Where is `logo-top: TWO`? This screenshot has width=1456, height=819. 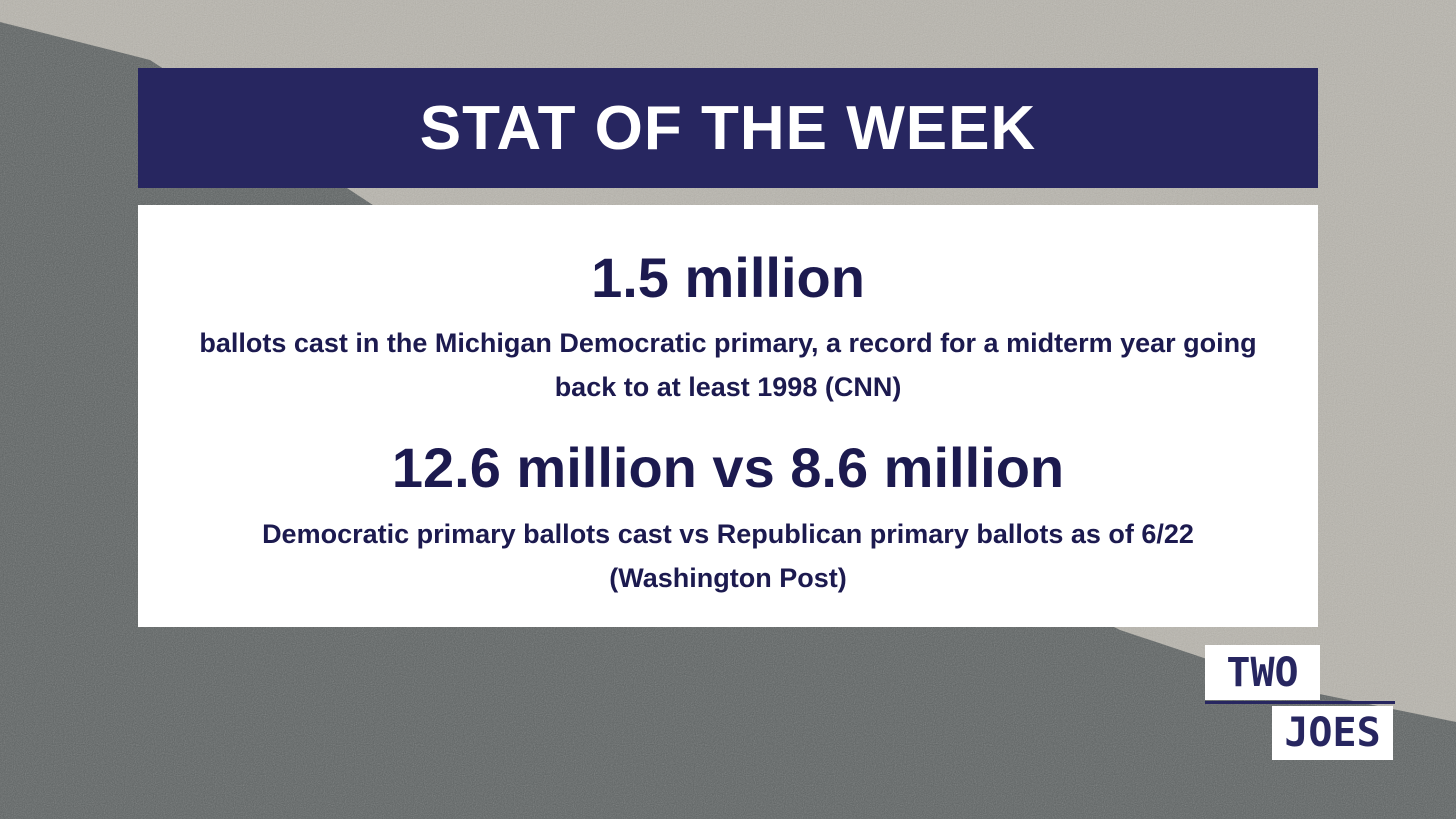
logo-top: TWO is located at coordinates (1262, 672).